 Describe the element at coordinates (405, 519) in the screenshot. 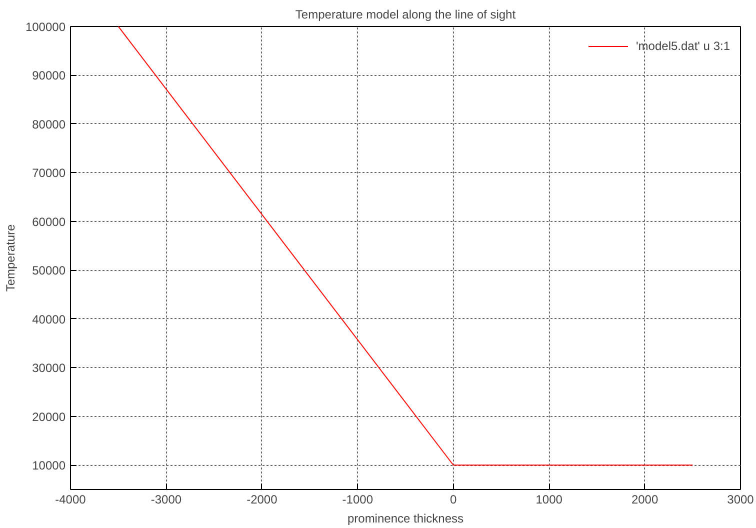

I see `x-axis-title: prominence thickness` at that location.